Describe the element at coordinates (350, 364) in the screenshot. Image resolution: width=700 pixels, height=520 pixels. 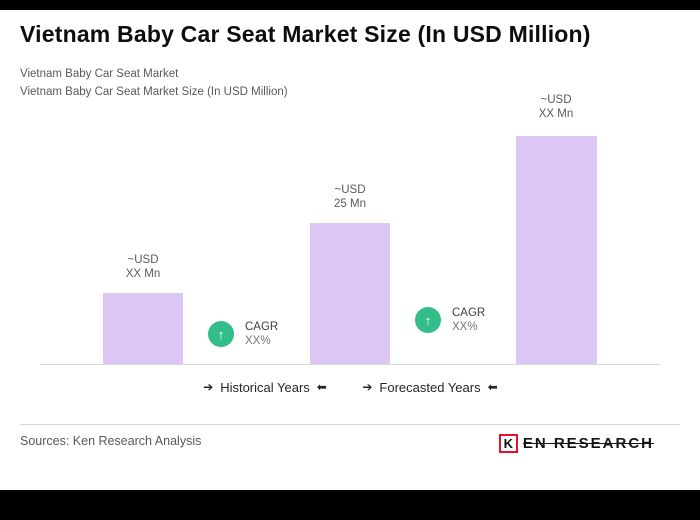
I see `x-axis-line` at that location.